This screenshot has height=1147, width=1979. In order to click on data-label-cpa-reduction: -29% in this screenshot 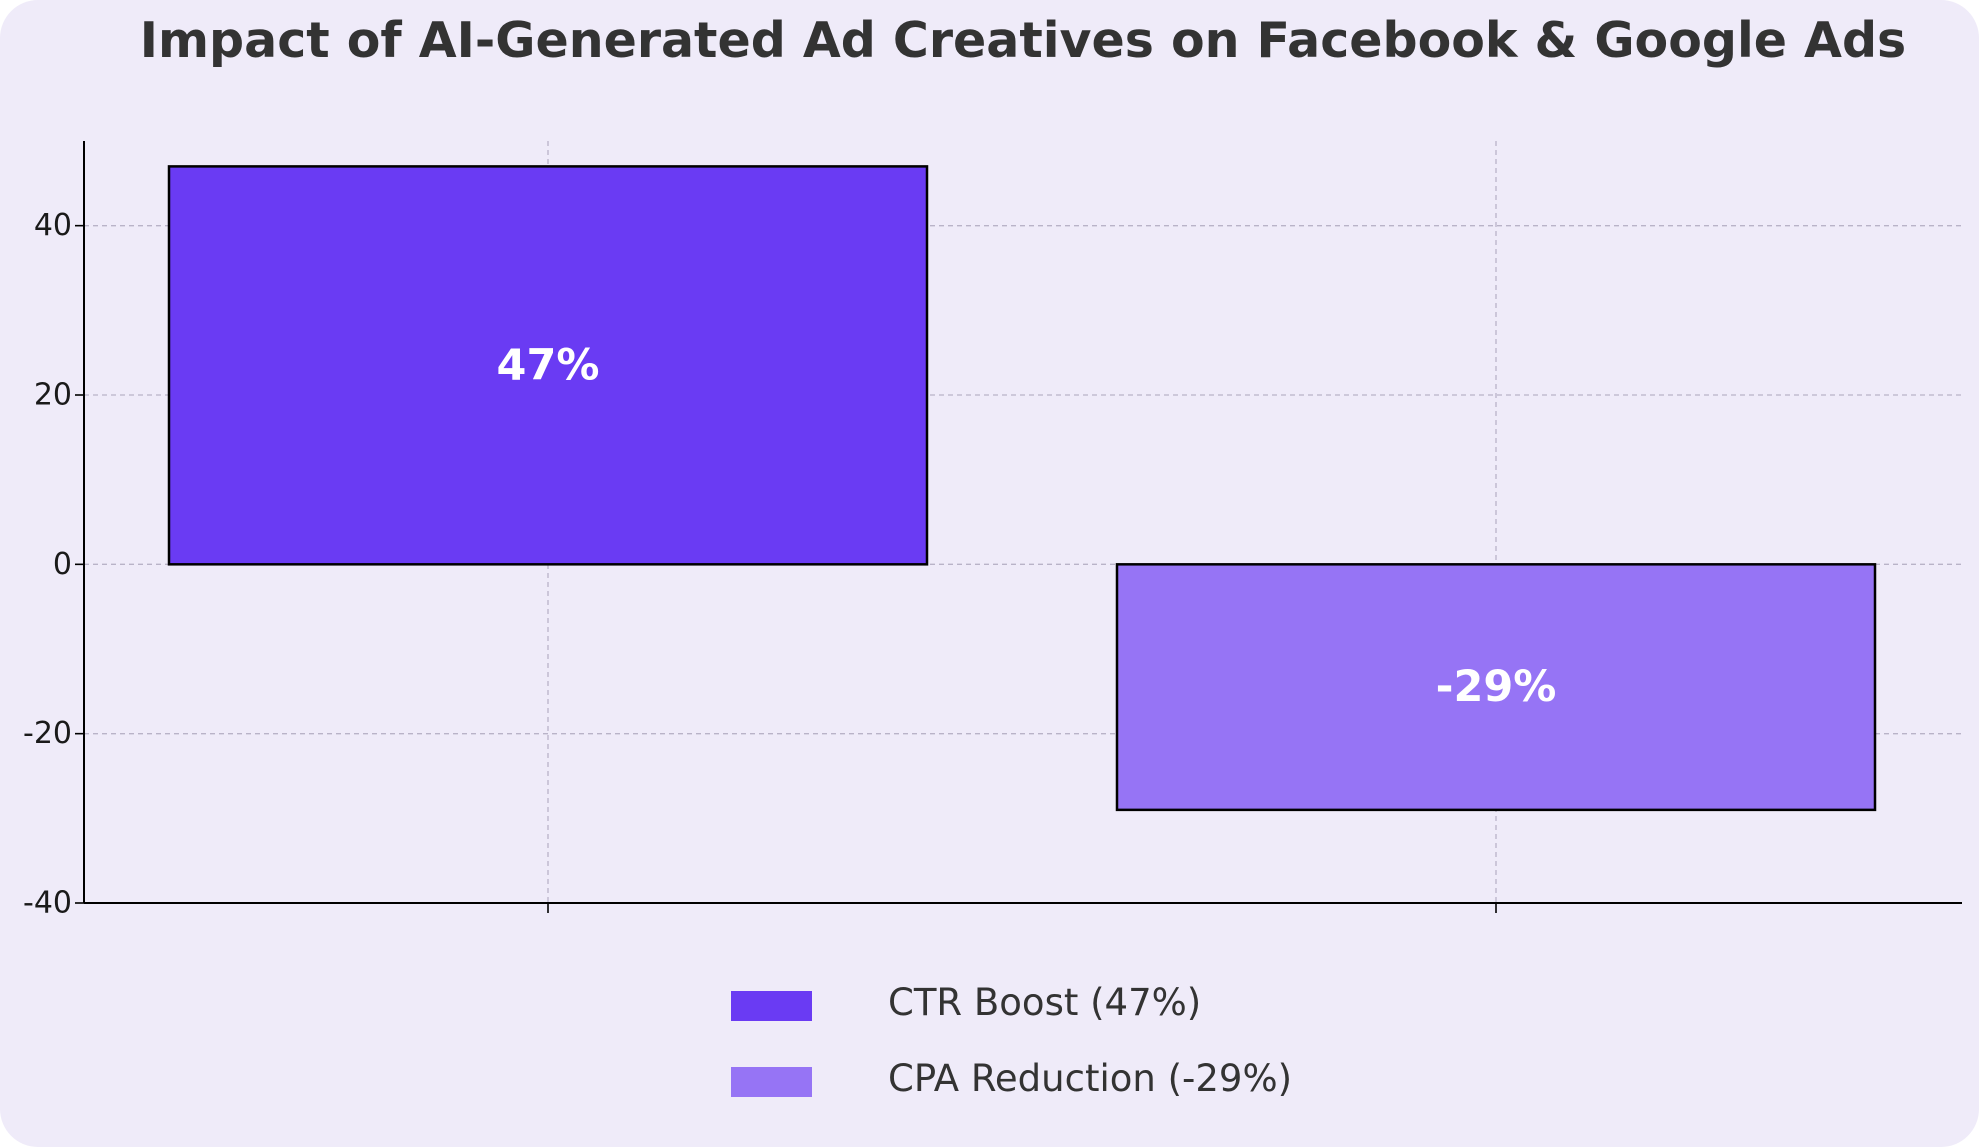, I will do `click(1496, 687)`.